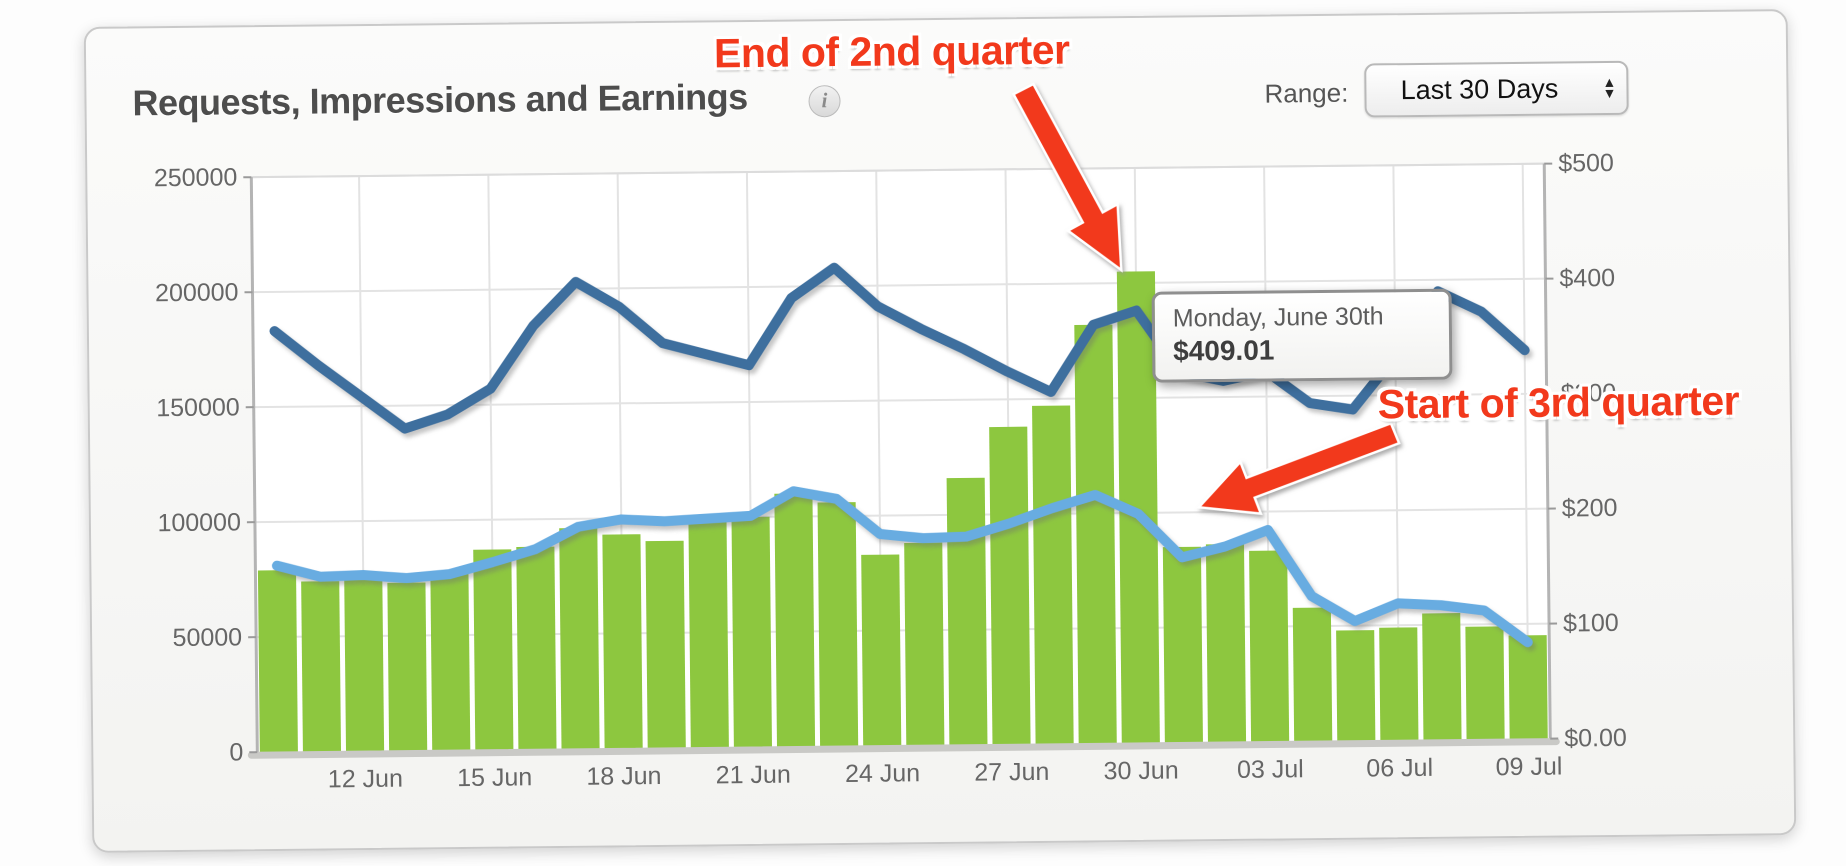 The height and width of the screenshot is (866, 1846). What do you see at coordinates (1586, 163) in the screenshot?
I see `y-tick-label-right: $500` at bounding box center [1586, 163].